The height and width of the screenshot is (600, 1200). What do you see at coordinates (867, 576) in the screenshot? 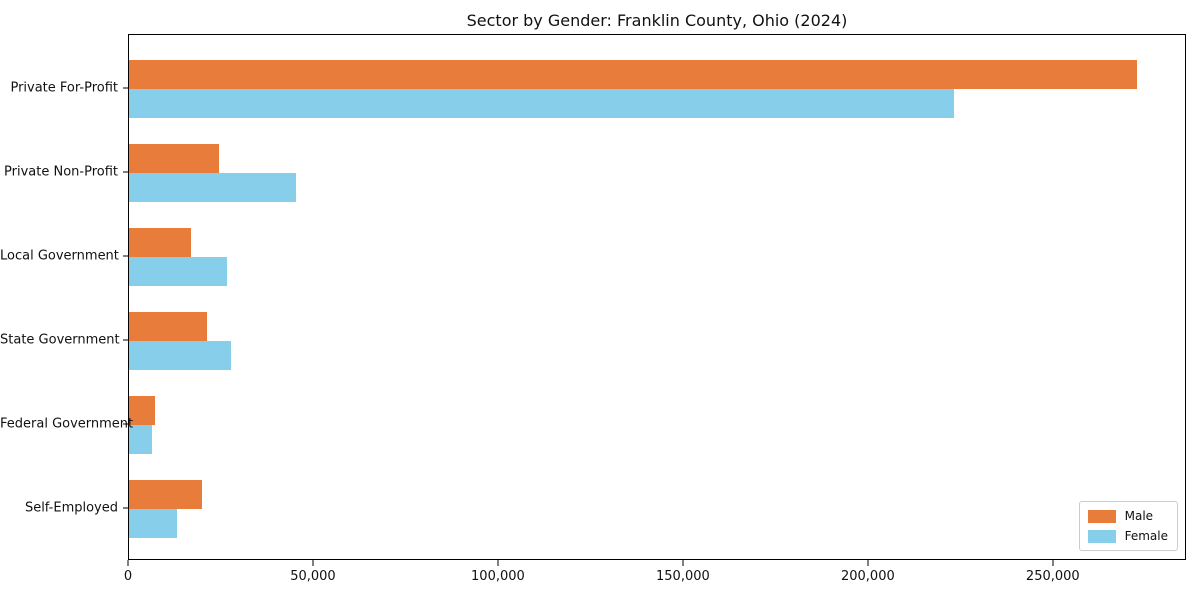
I see `x-tick-label-200000: 200,000` at bounding box center [867, 576].